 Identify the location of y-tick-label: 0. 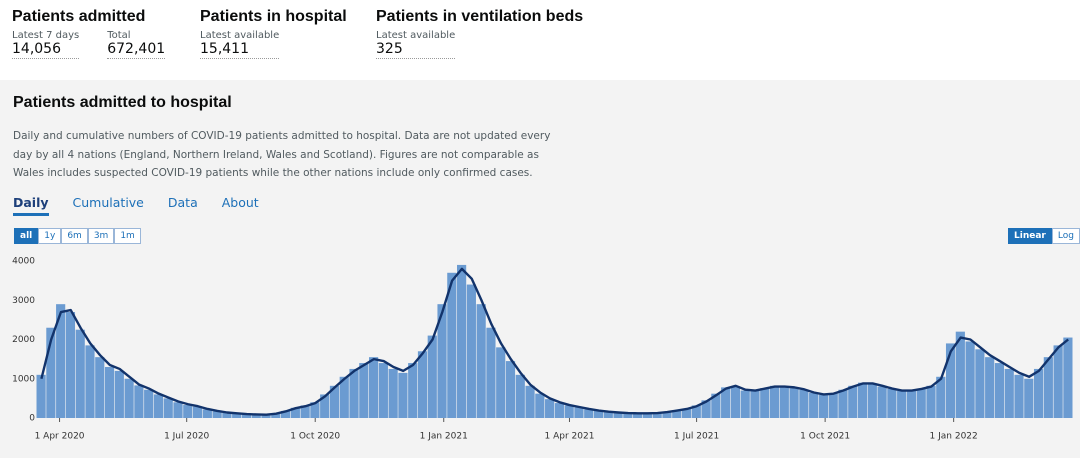
(32, 419).